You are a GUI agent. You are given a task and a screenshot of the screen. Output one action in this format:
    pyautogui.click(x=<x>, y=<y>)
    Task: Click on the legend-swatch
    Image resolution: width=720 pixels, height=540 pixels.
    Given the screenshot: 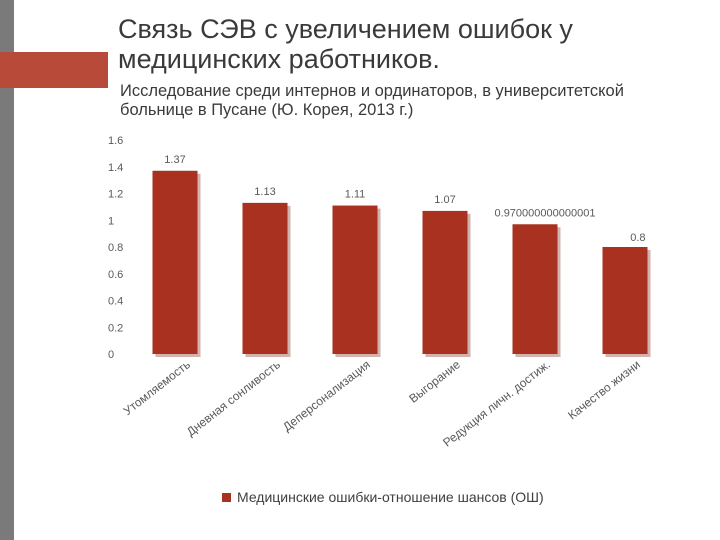 What is the action you would take?
    pyautogui.click(x=226, y=497)
    